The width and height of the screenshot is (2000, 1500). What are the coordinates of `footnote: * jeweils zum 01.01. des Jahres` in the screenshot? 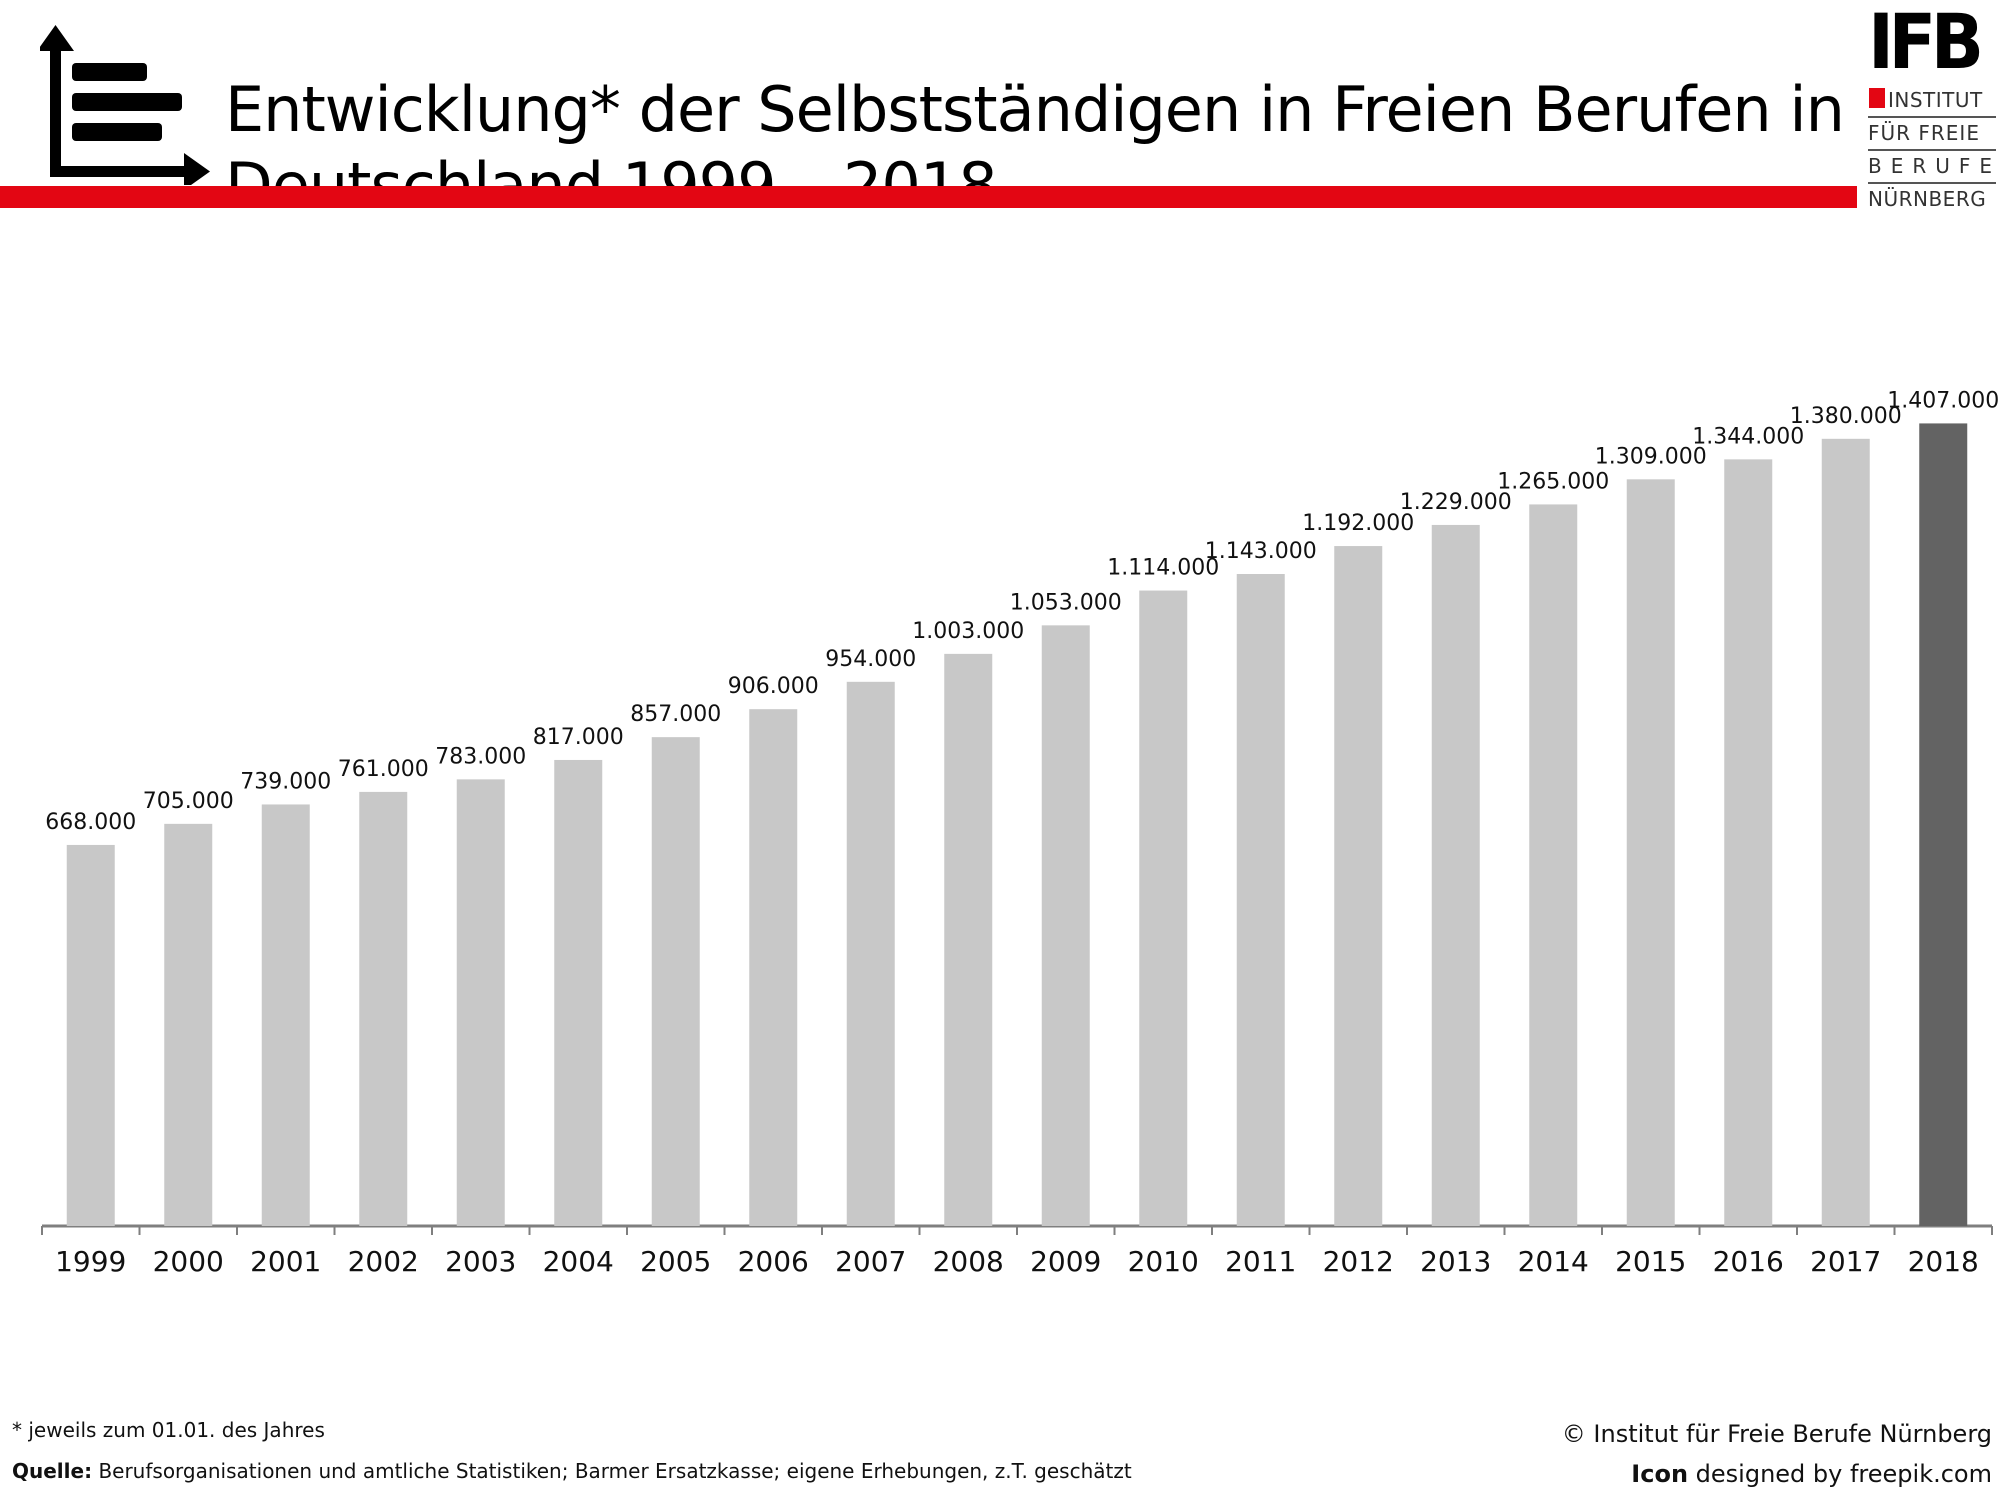 It's located at (168, 1430).